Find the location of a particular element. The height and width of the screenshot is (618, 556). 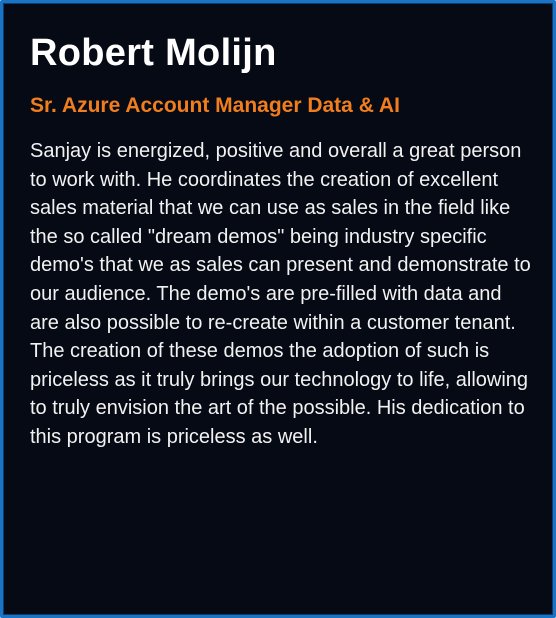

author-name: Robert Molijn is located at coordinates (153, 53).